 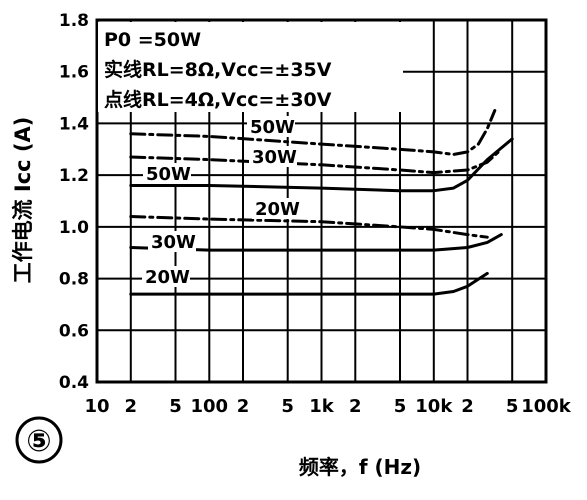 I want to click on figure-number-circle, so click(x=39, y=440).